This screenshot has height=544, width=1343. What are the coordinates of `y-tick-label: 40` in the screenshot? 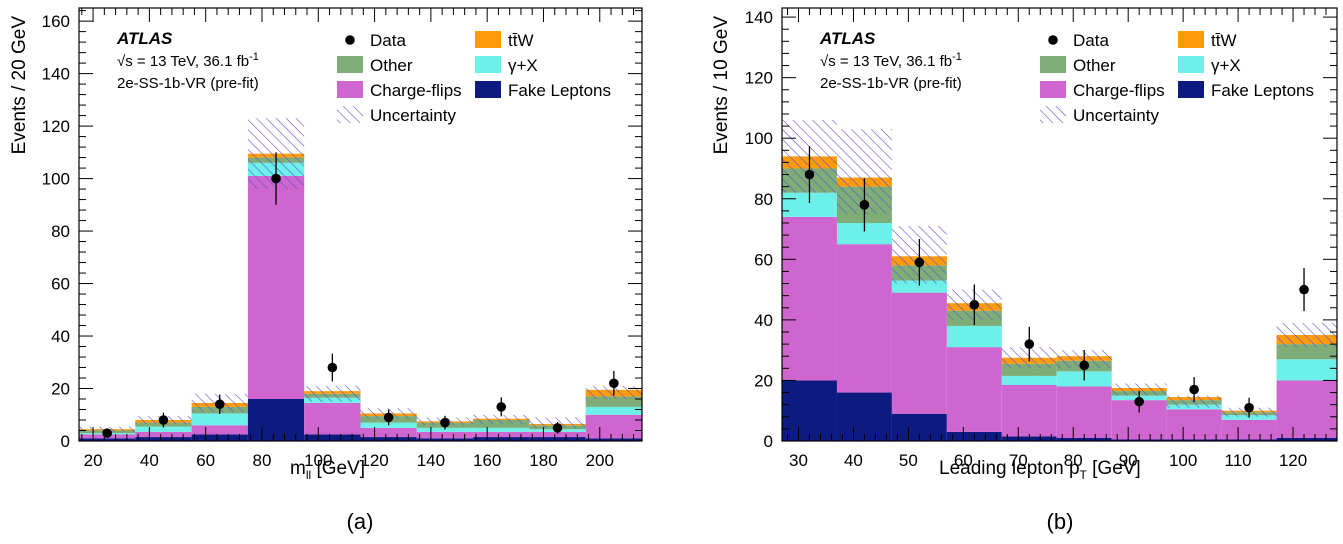 It's located at (763, 320).